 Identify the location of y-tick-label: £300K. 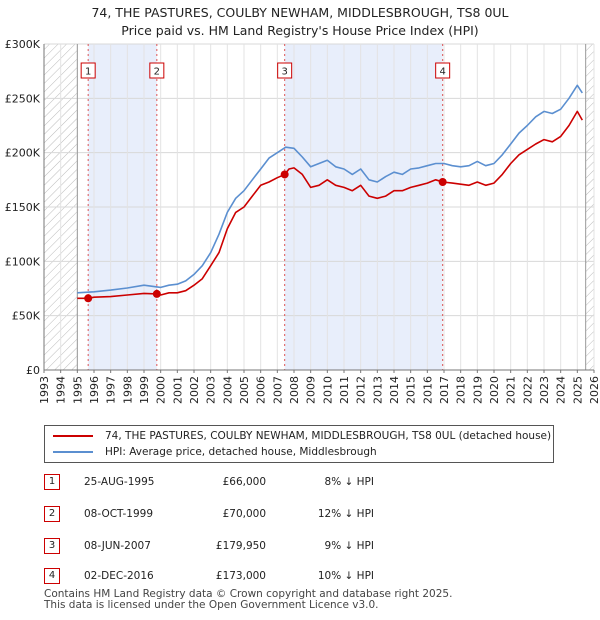
(23, 44).